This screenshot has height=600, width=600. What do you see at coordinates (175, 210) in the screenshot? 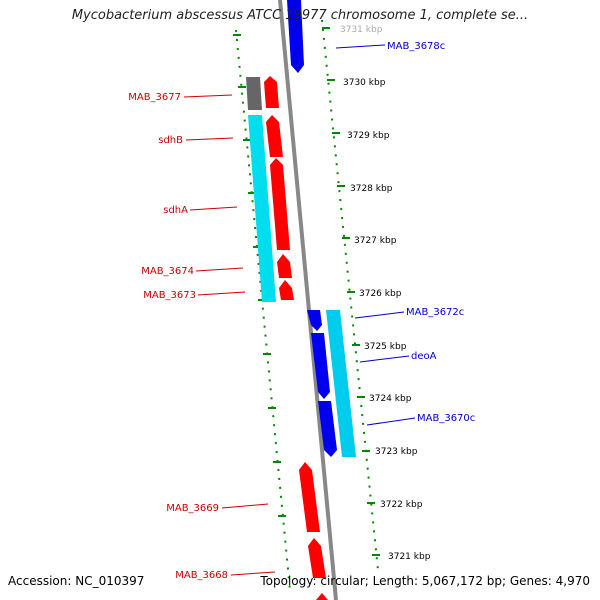
I see `gene-label: sdhA` at bounding box center [175, 210].